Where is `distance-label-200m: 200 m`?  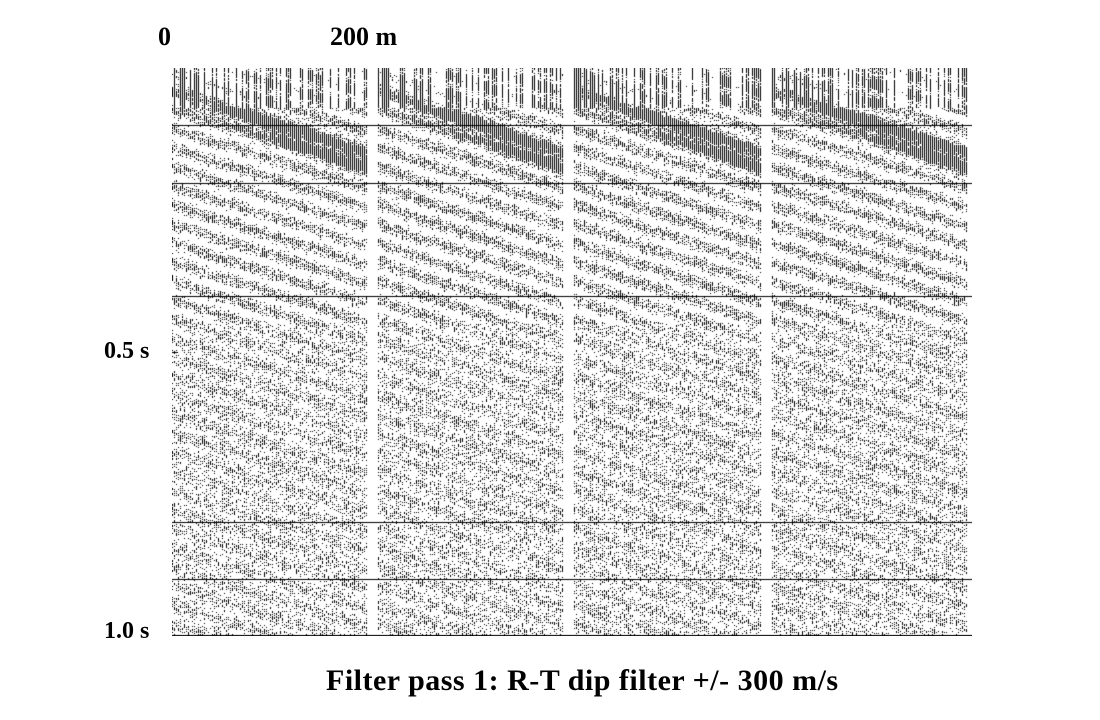 distance-label-200m: 200 m is located at coordinates (364, 36).